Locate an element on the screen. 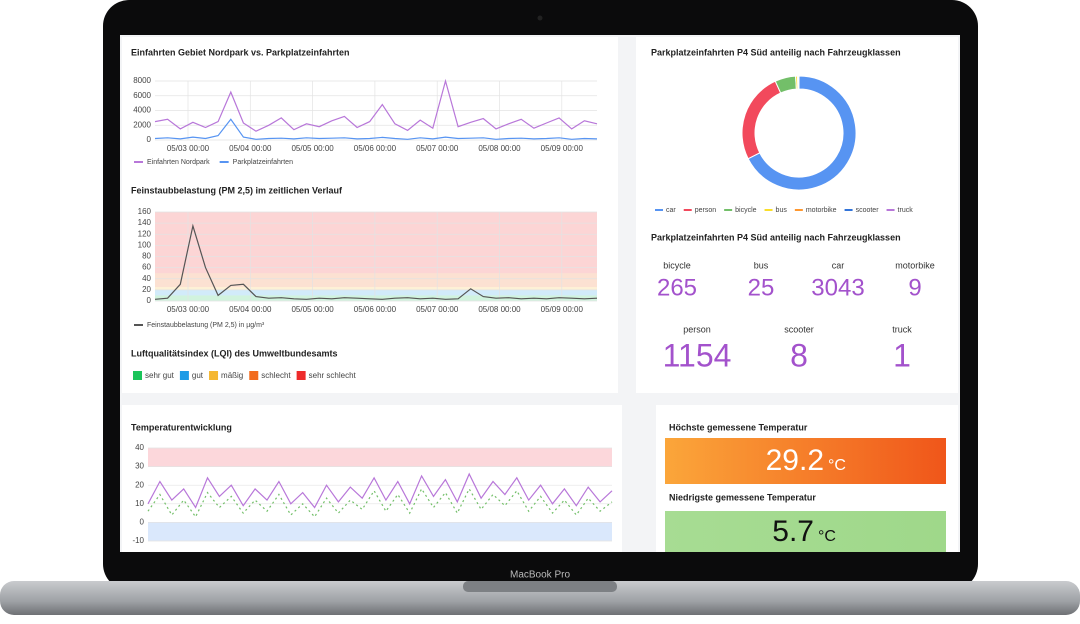 This screenshot has width=1080, height=624. y-tick-label: 30 is located at coordinates (139, 466).